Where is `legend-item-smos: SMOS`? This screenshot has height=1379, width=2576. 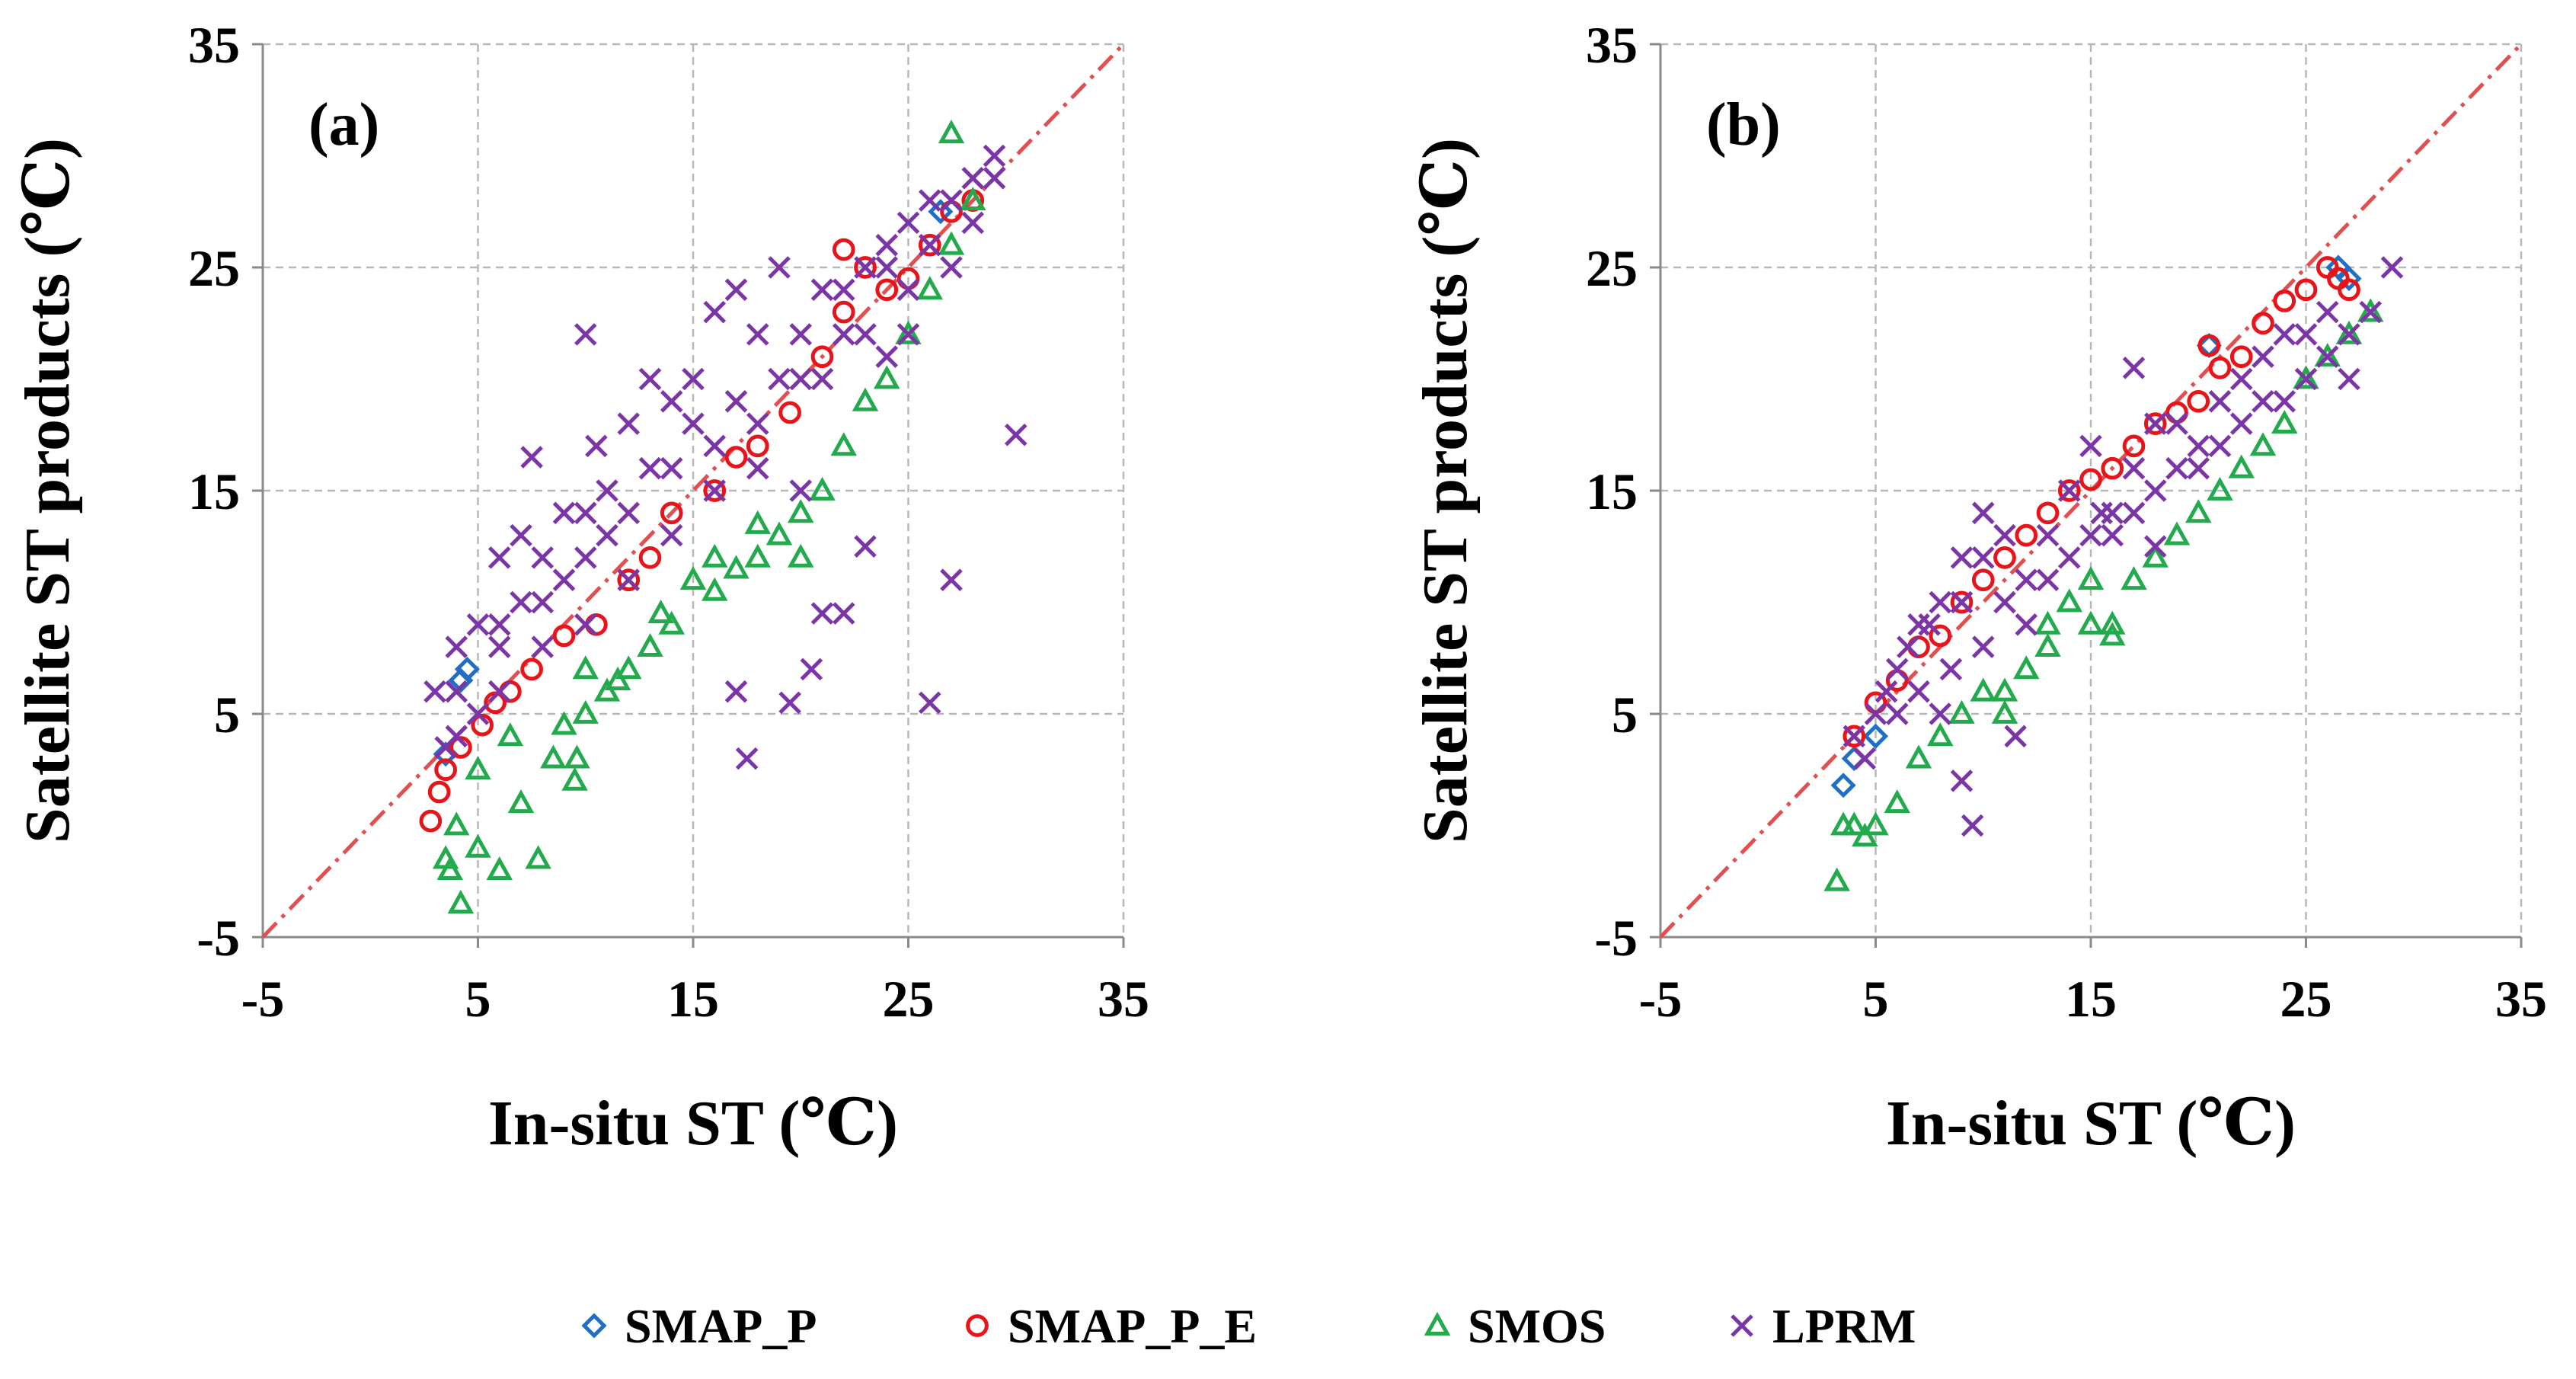
legend-item-smos: SMOS is located at coordinates (1515, 1326).